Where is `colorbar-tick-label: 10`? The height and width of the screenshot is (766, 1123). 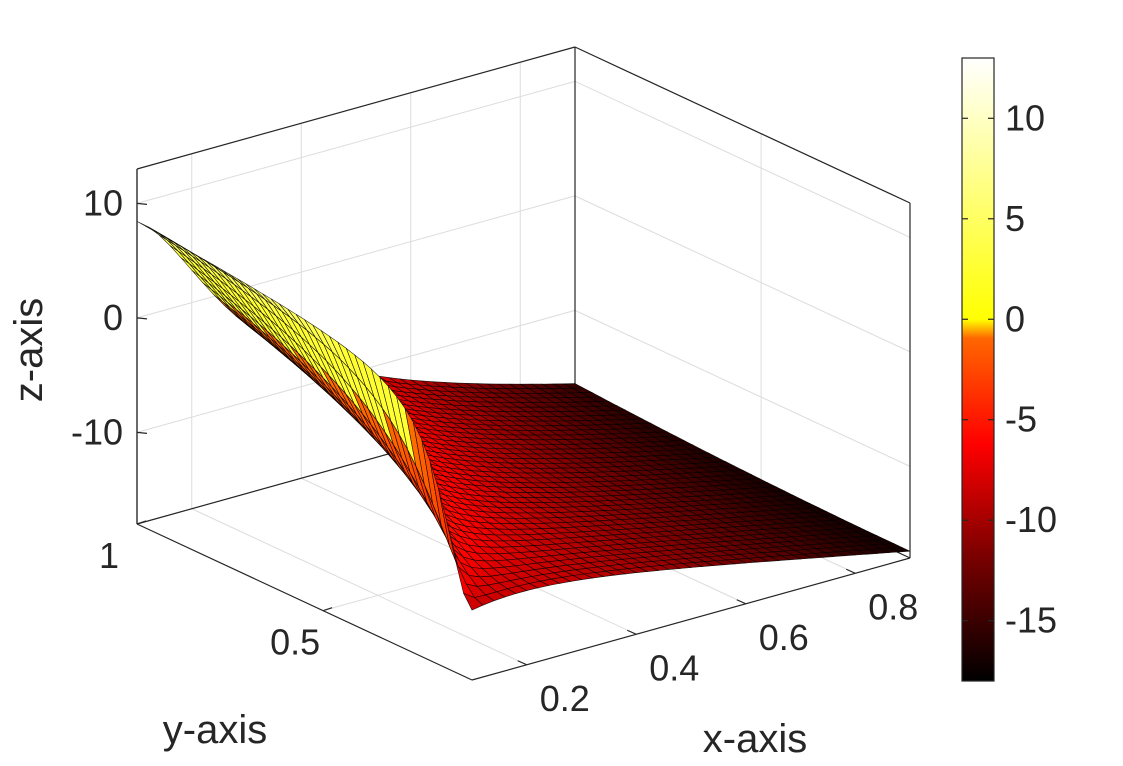
colorbar-tick-label: 10 is located at coordinates (1025, 117).